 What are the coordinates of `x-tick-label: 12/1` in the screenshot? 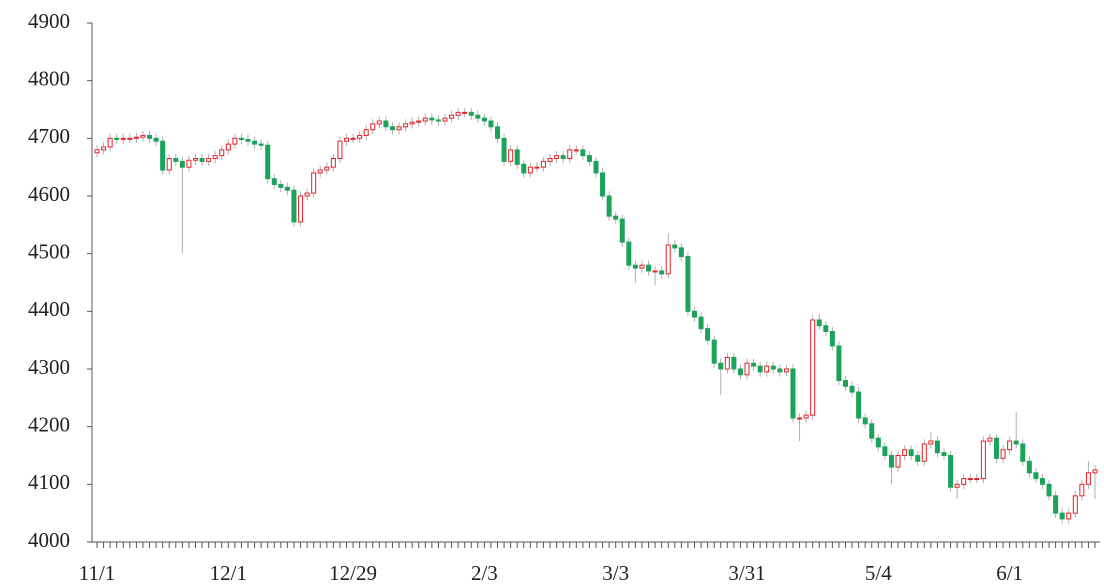 It's located at (228, 573).